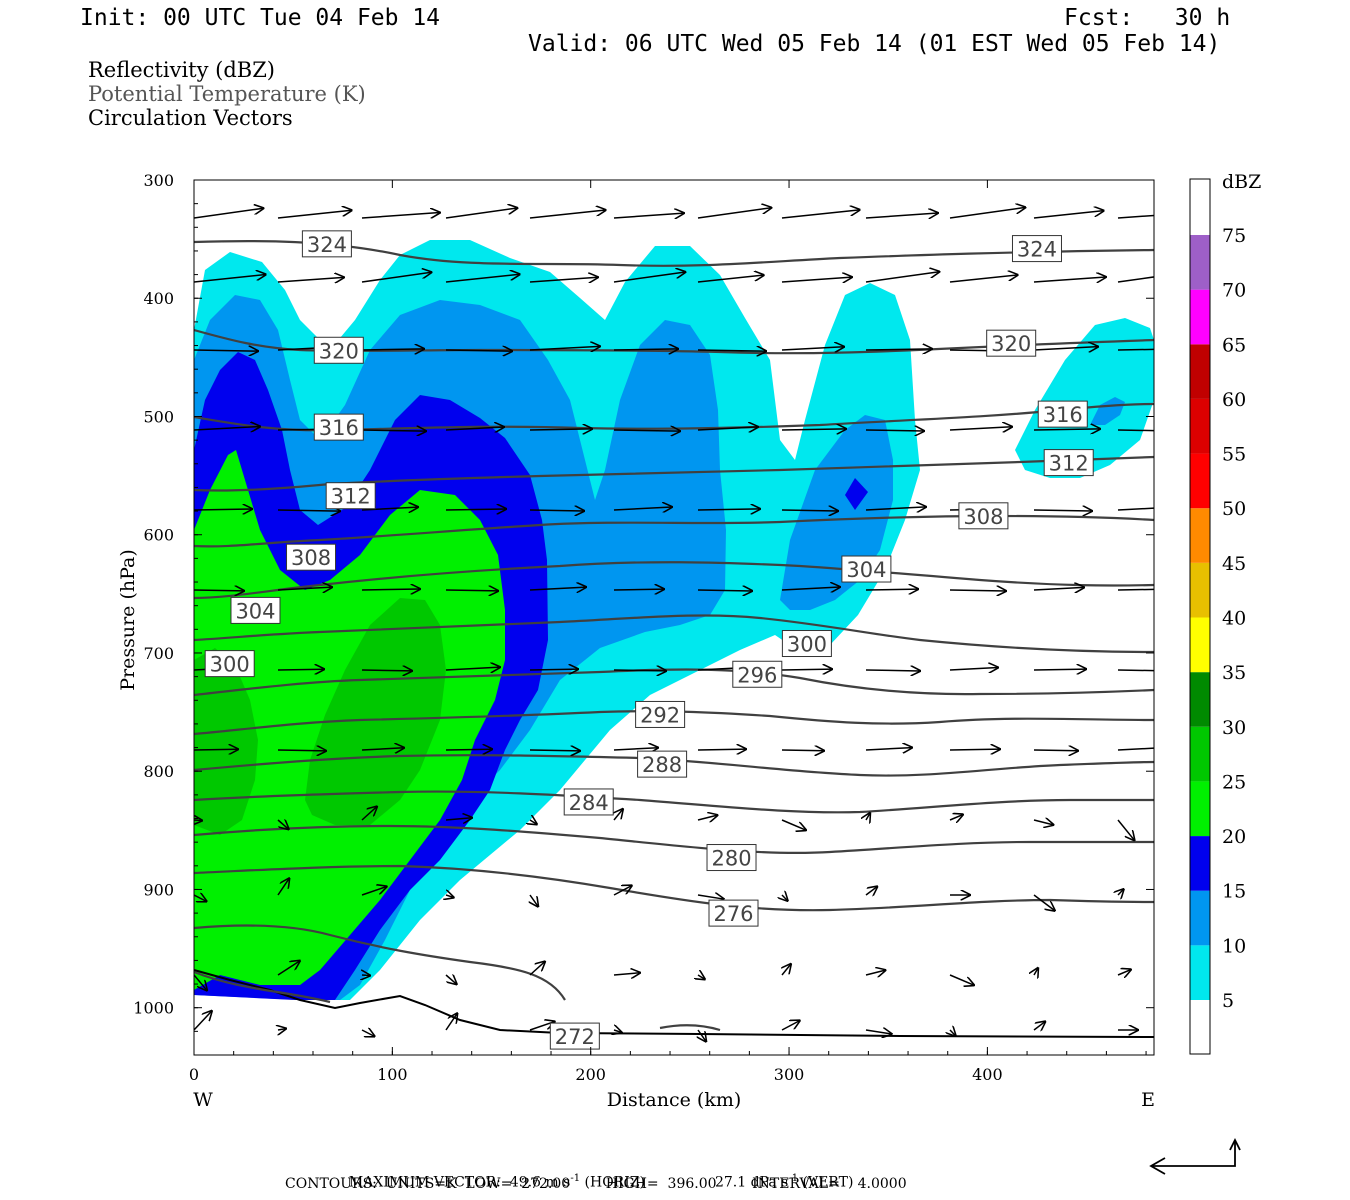 The height and width of the screenshot is (1200, 1350). What do you see at coordinates (807, 645) in the screenshot?
I see `contour-label: 300` at bounding box center [807, 645].